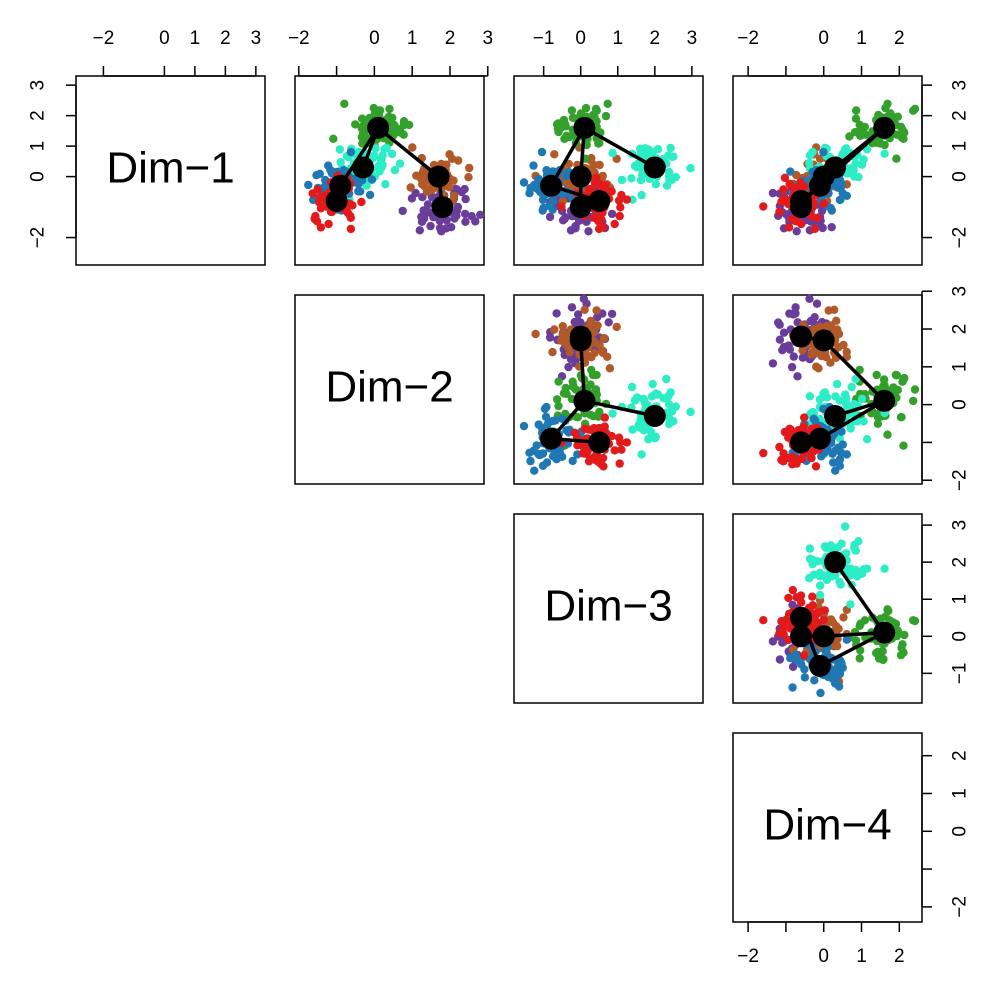 The width and height of the screenshot is (1000, 1005). Describe the element at coordinates (827, 825) in the screenshot. I see `panel-label-dim-4: Dim−4` at that location.